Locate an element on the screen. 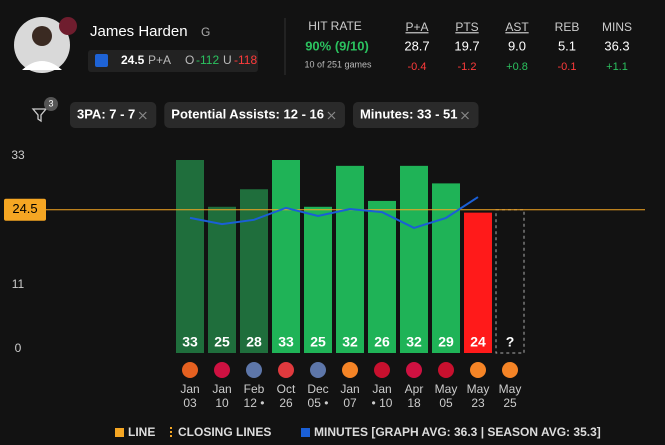 This screenshot has width=665, height=445. stat-name: PTS is located at coordinates (466, 27).